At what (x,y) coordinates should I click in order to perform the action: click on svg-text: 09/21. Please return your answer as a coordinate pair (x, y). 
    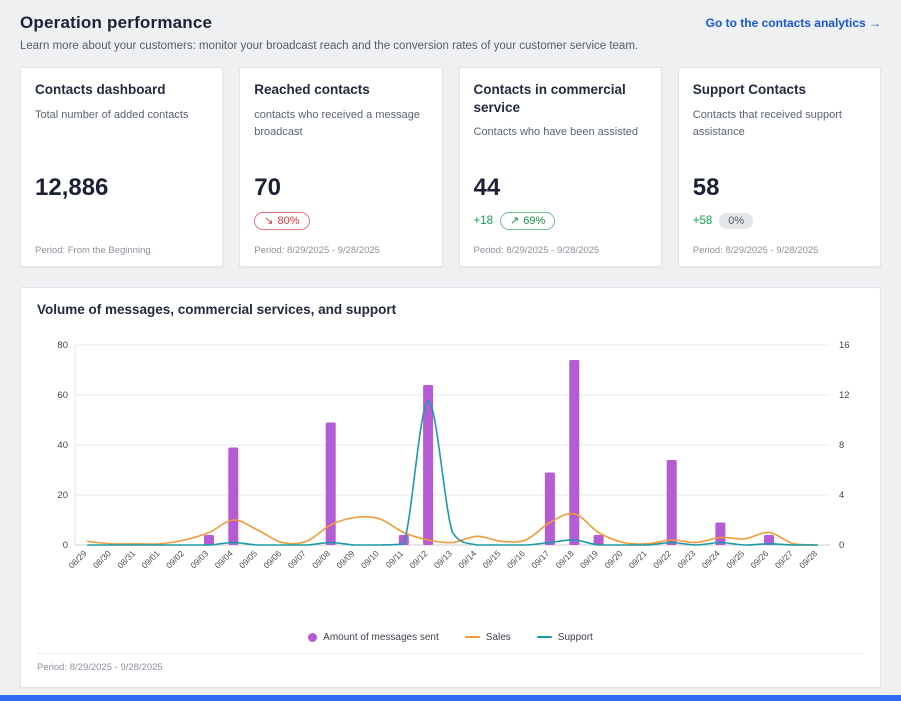
    Looking at the image, I should click on (638, 559).